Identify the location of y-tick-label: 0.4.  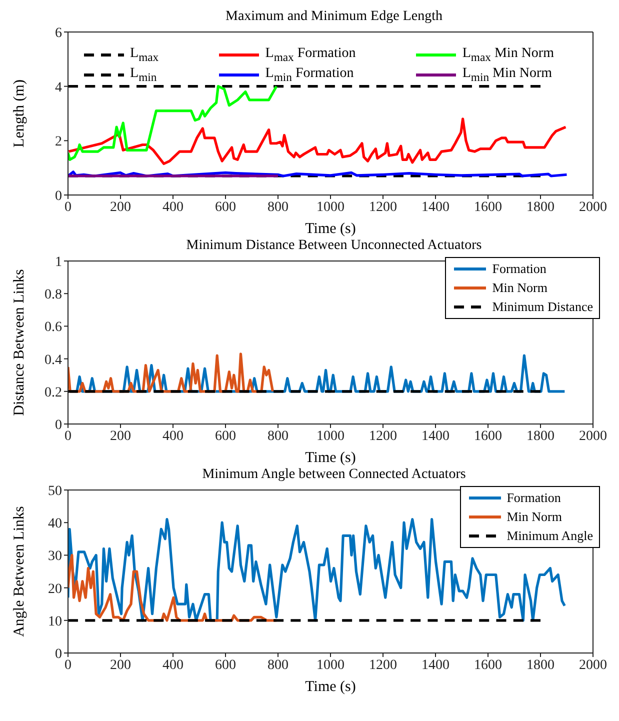
(53, 360).